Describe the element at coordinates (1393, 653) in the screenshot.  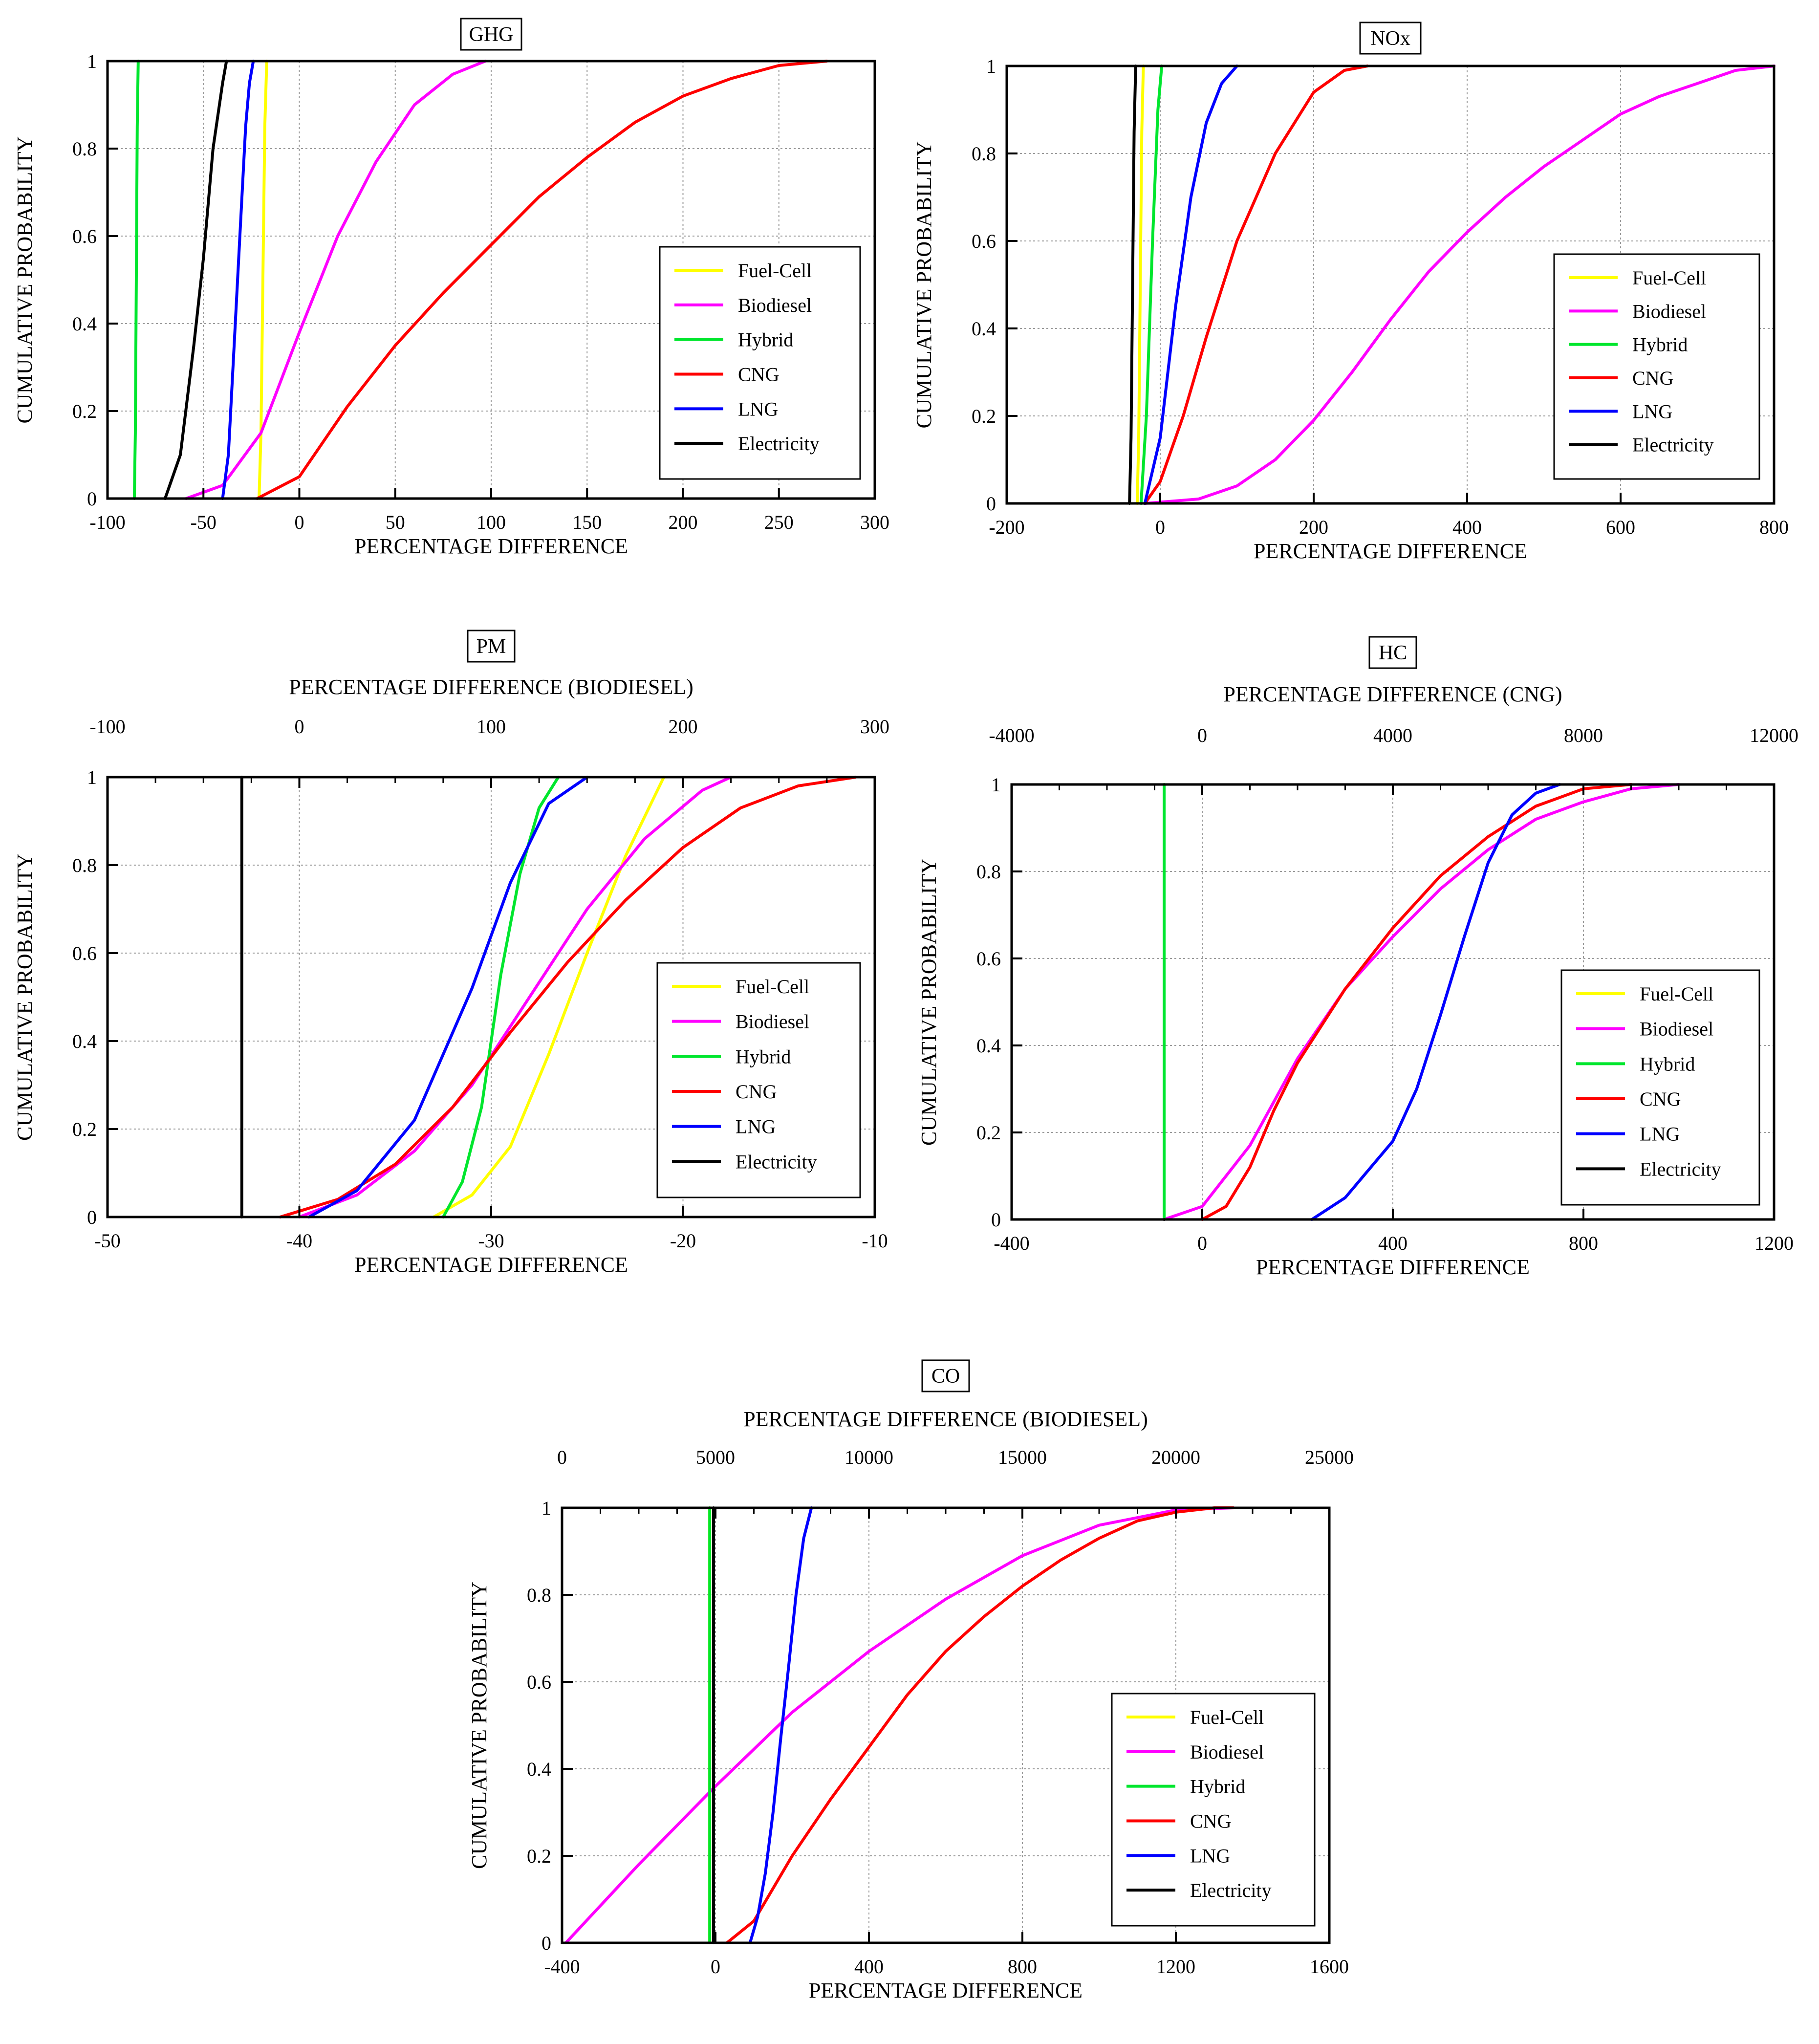
I see `chart-title: HC` at that location.